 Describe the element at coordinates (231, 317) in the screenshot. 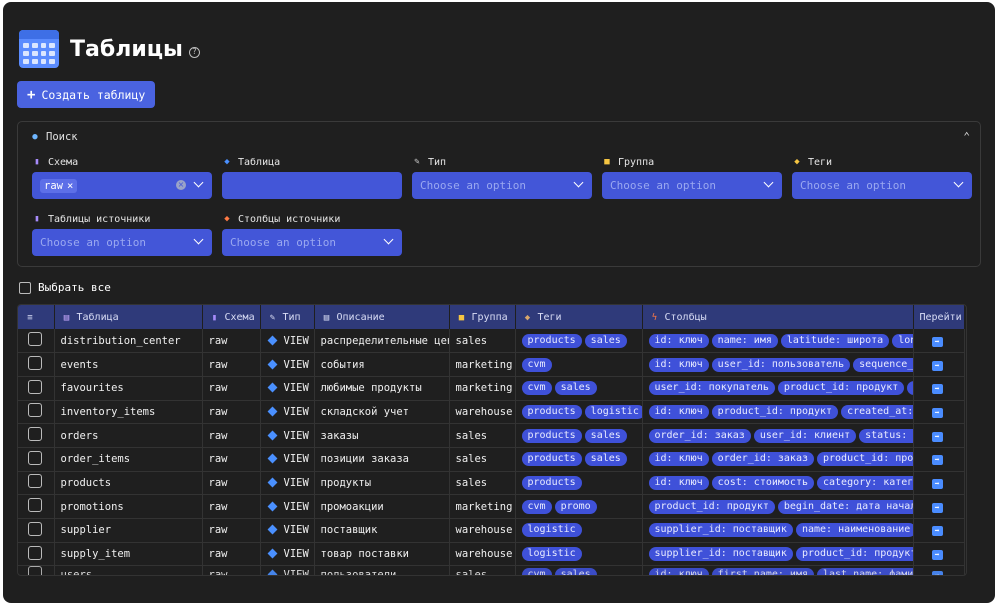

I see `header-schema: ▮ Схема` at that location.